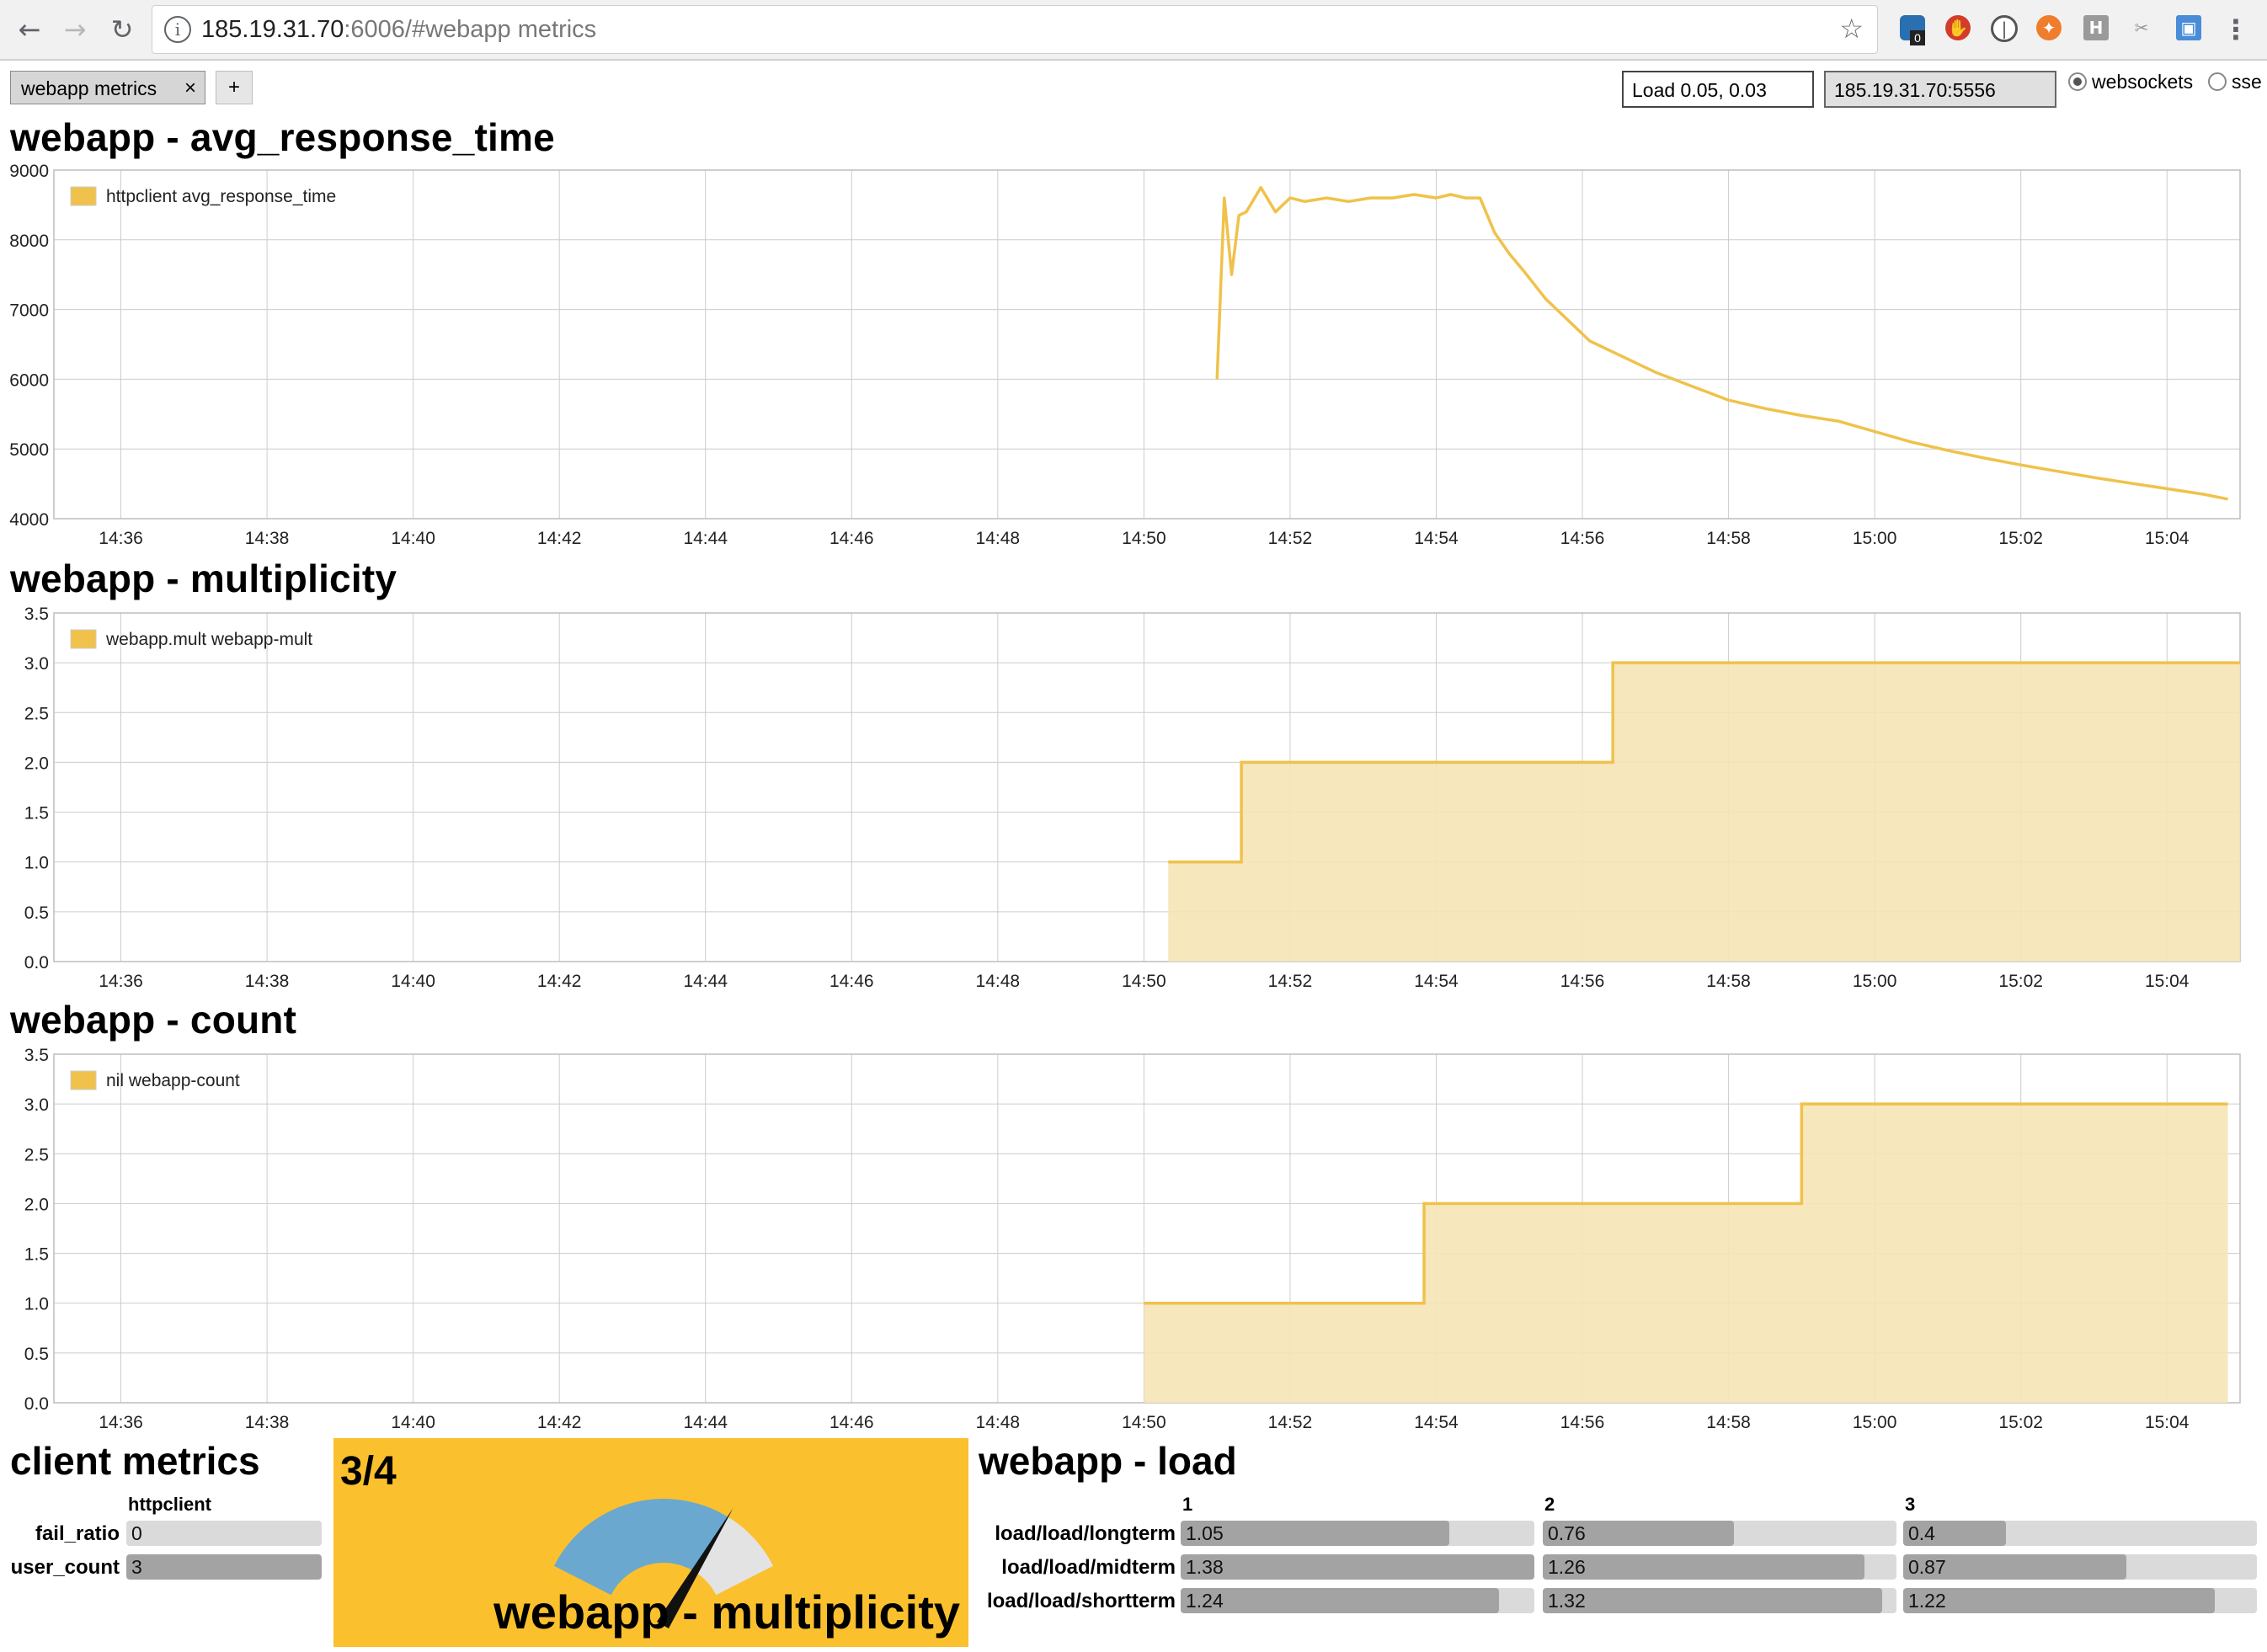  What do you see at coordinates (1205, 1601) in the screenshot?
I see `load-bar-value: 1.24` at bounding box center [1205, 1601].